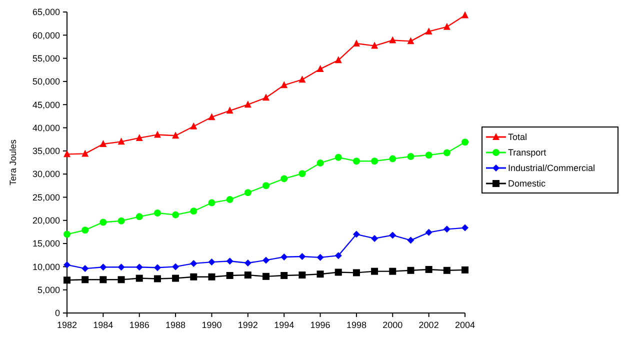 The height and width of the screenshot is (338, 622). What do you see at coordinates (356, 325) in the screenshot?
I see `x-tick-label: 1998` at bounding box center [356, 325].